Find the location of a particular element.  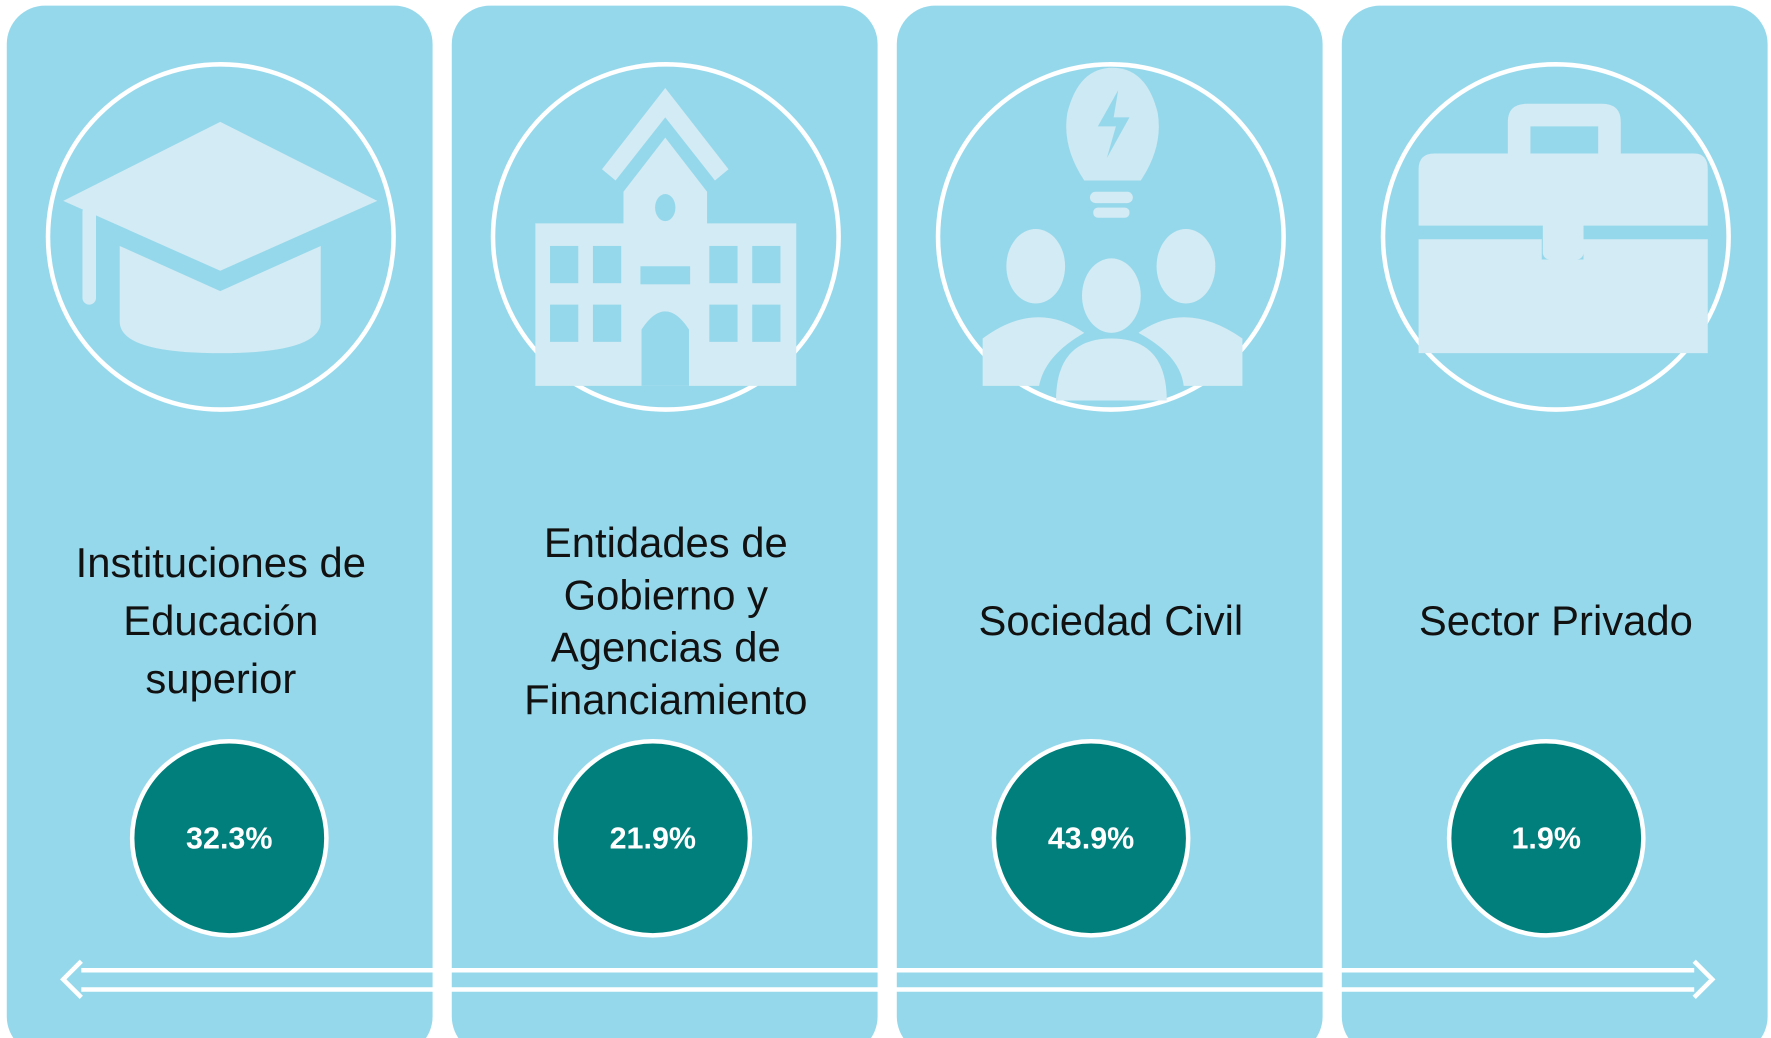

percent-value: 1.9% is located at coordinates (1545, 839).